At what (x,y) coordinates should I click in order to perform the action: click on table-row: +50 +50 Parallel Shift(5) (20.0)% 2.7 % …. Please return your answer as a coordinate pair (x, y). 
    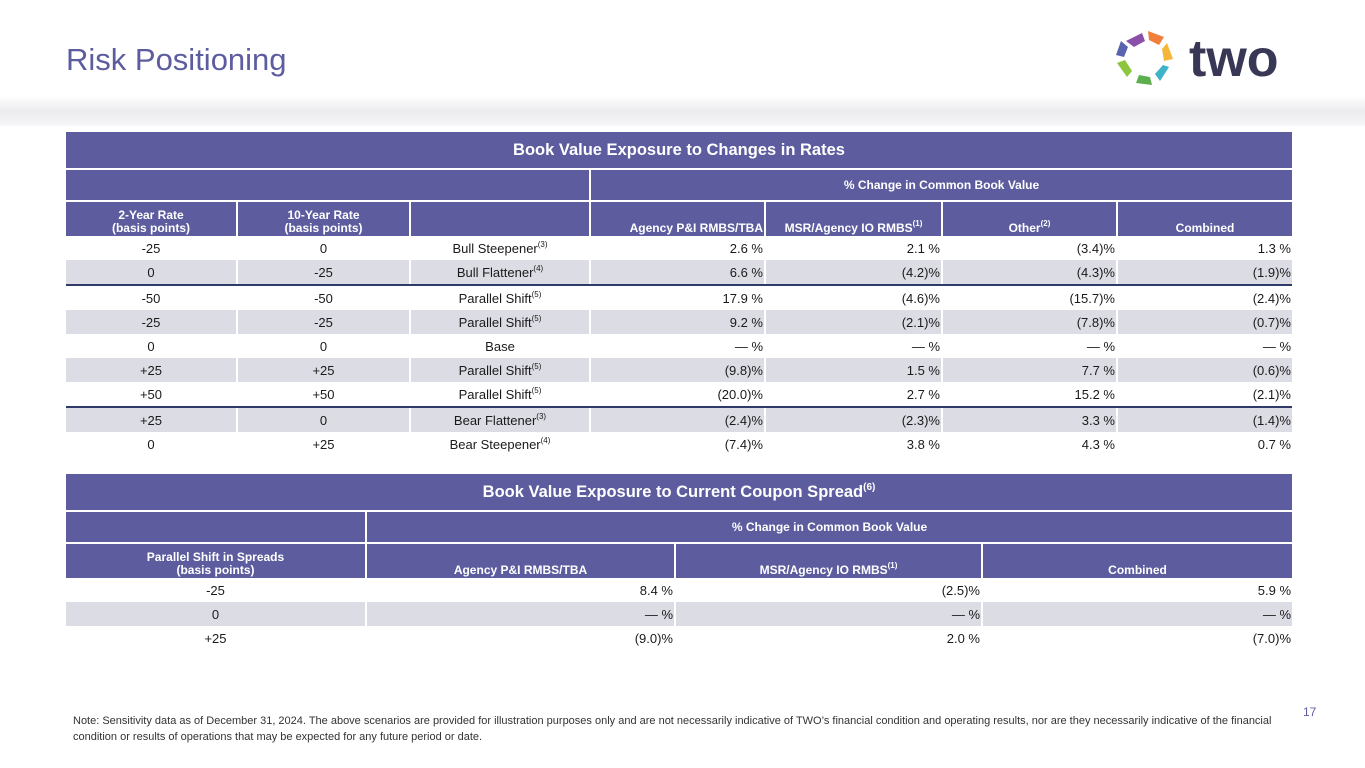
    Looking at the image, I should click on (679, 395).